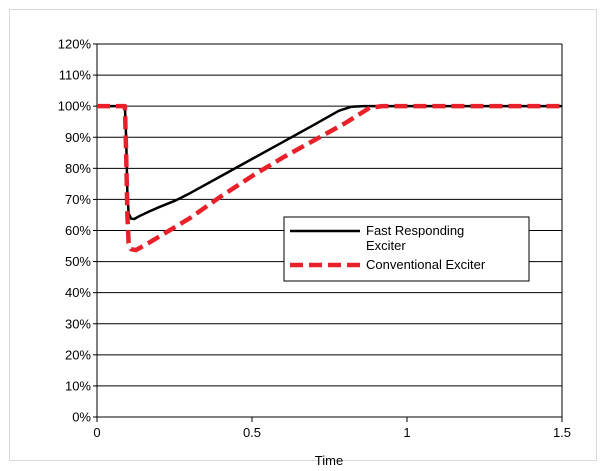 The width and height of the screenshot is (607, 471). I want to click on x-tick-labels: 0 0.5 1 1.5, so click(332, 432).